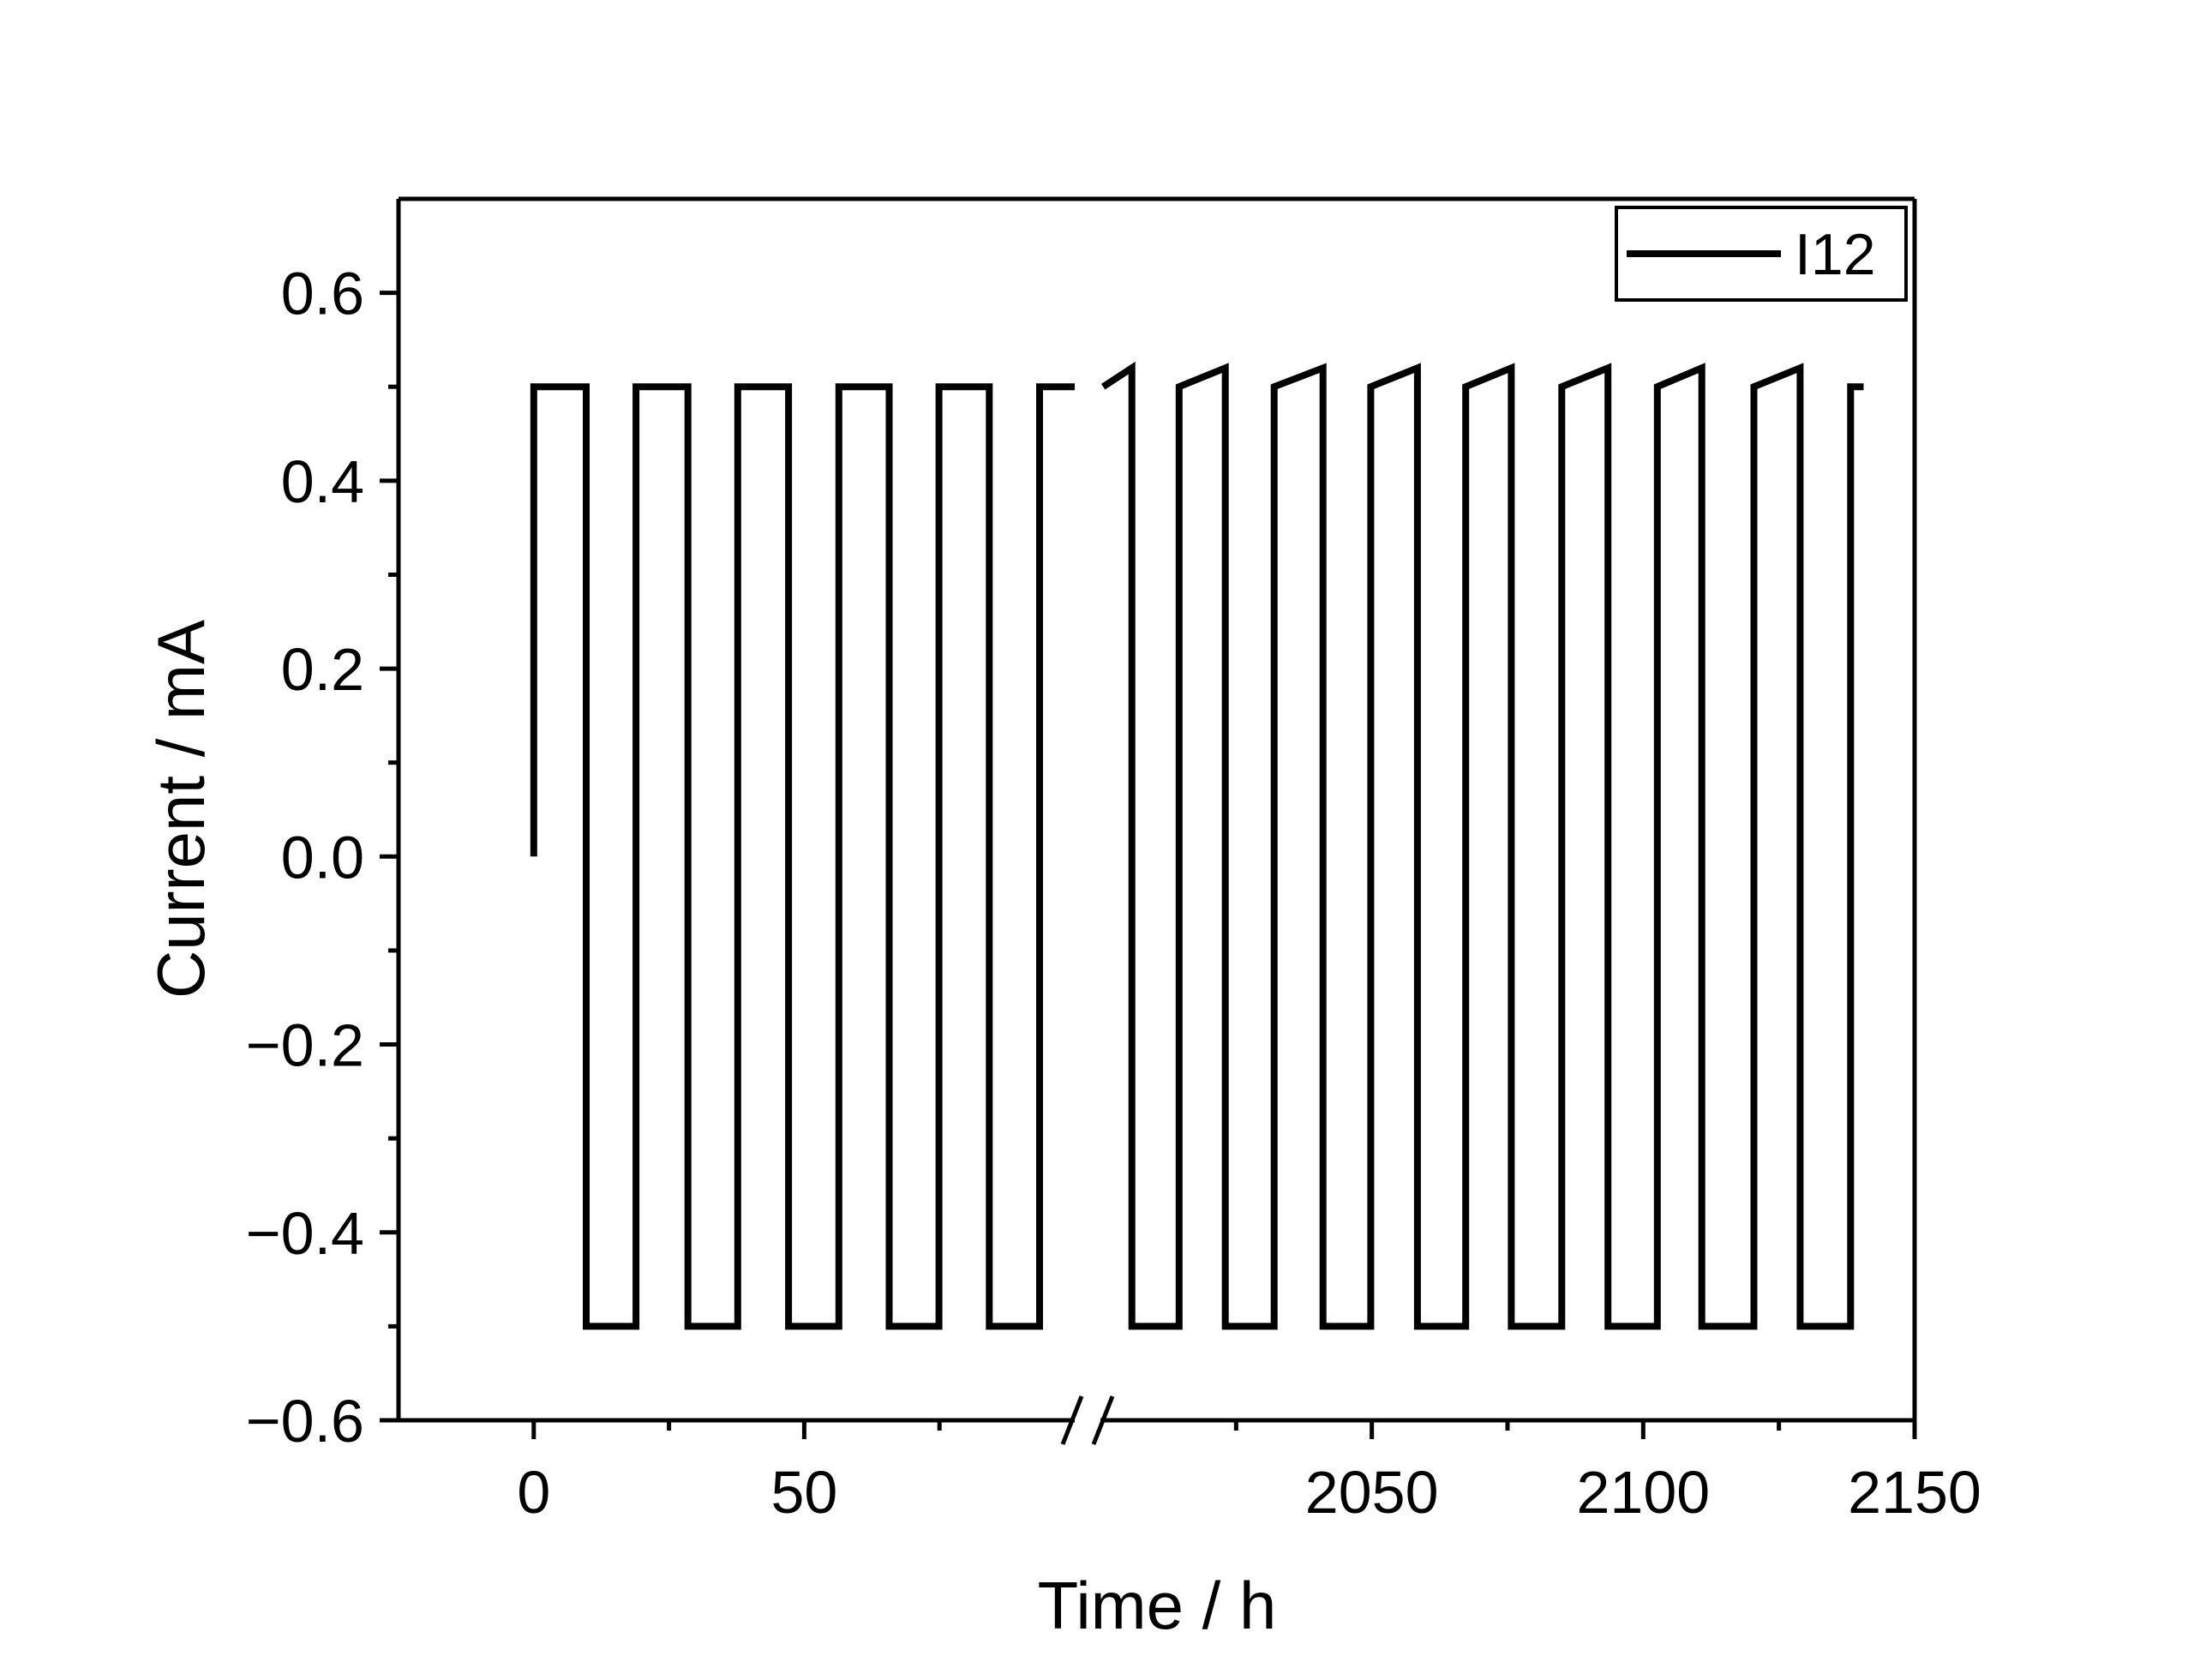  I want to click on y-axis-title: Current / mA, so click(181, 809).